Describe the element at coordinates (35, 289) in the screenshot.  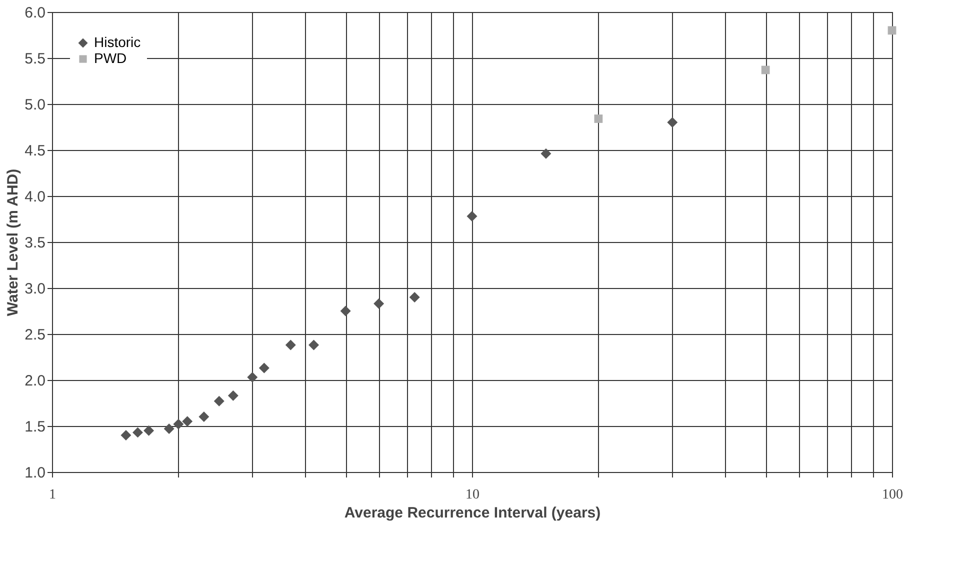
I see `y-tick-label: 3.0` at that location.